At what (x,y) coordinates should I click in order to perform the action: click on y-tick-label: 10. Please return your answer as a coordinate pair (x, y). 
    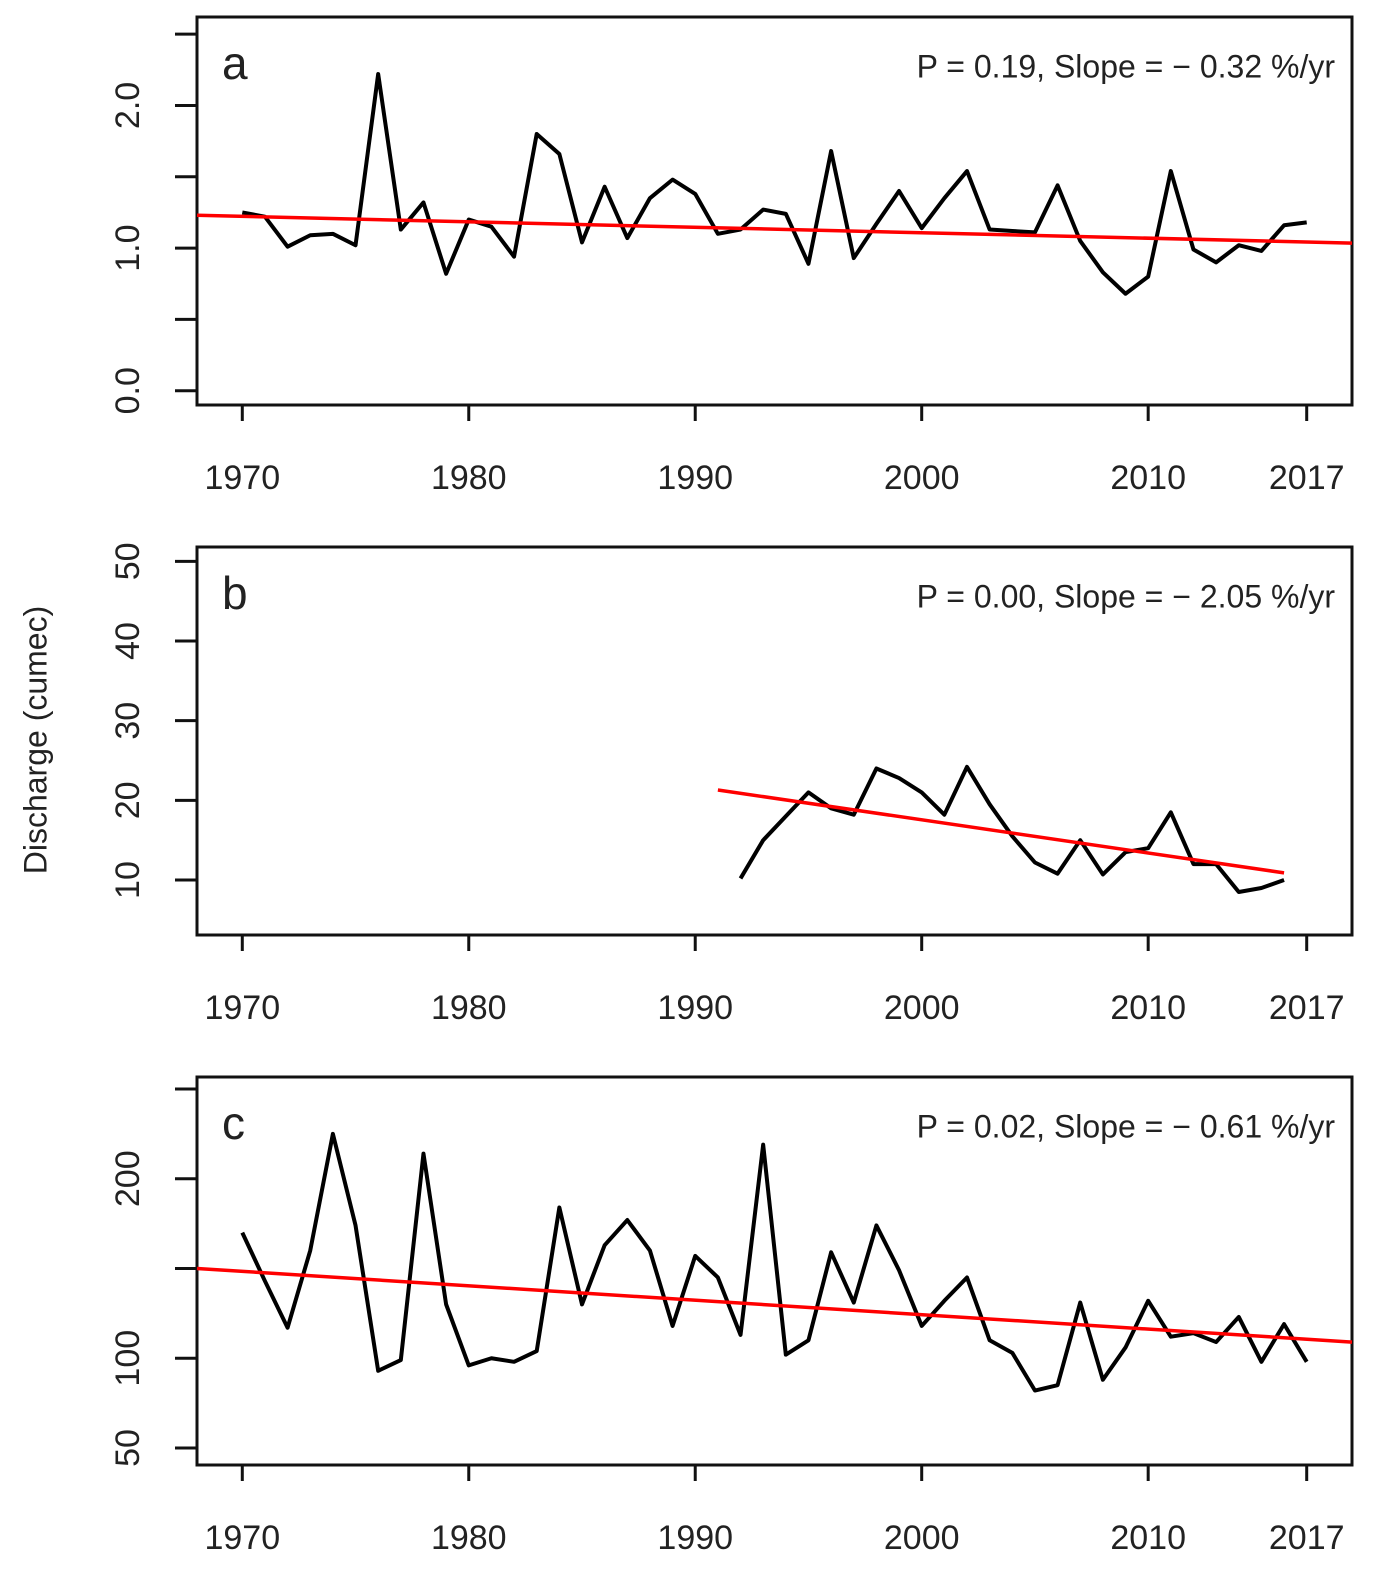
    Looking at the image, I should click on (128, 880).